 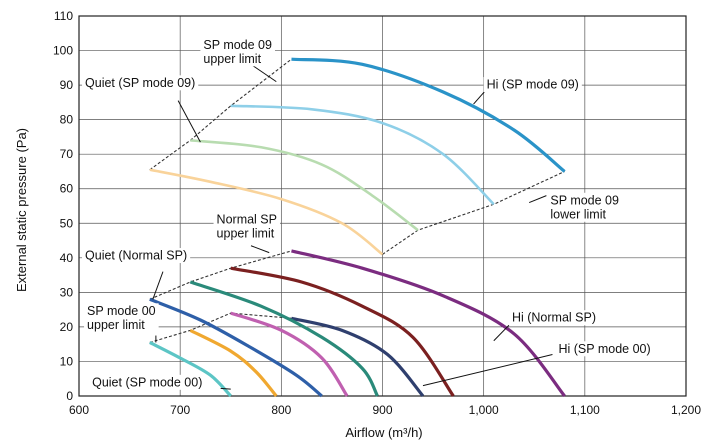 I want to click on x-tick-label: 700, so click(x=180, y=410).